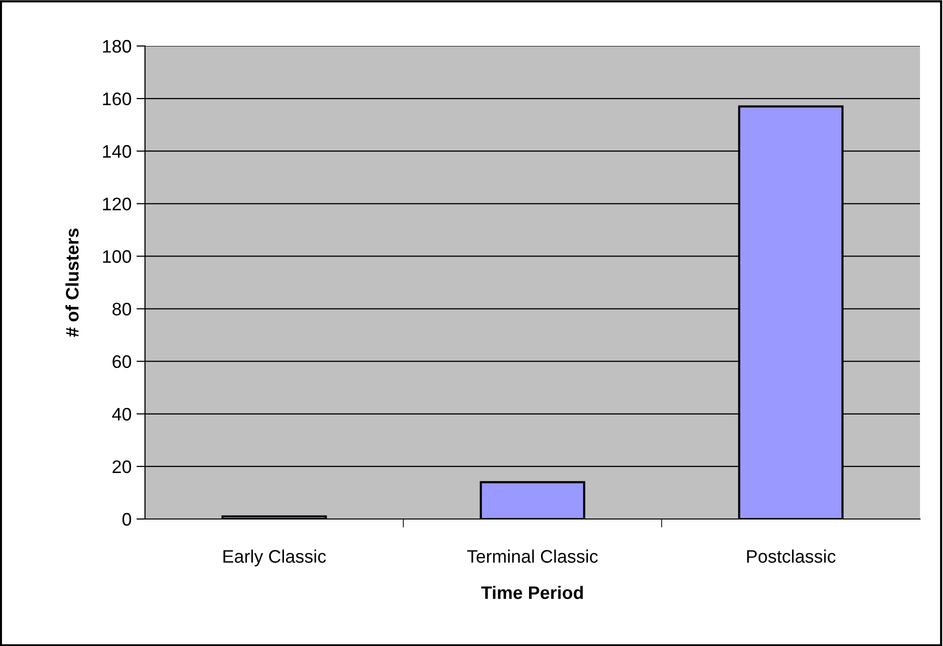  What do you see at coordinates (117, 204) in the screenshot?
I see `y-tick-label: 120` at bounding box center [117, 204].